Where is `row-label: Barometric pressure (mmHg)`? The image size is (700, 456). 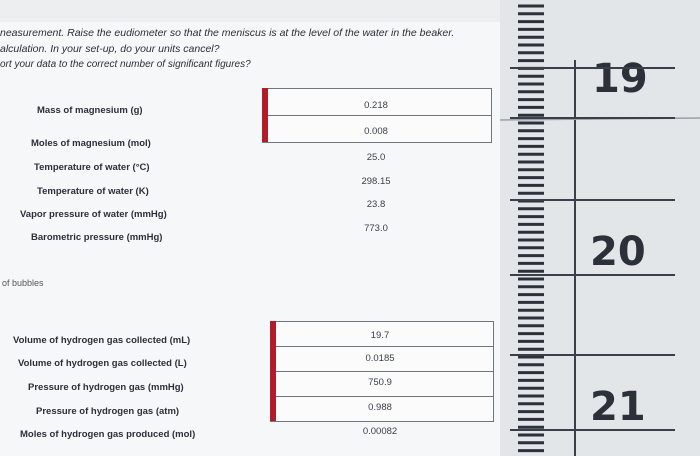 row-label: Barometric pressure (mmHg) is located at coordinates (97, 237).